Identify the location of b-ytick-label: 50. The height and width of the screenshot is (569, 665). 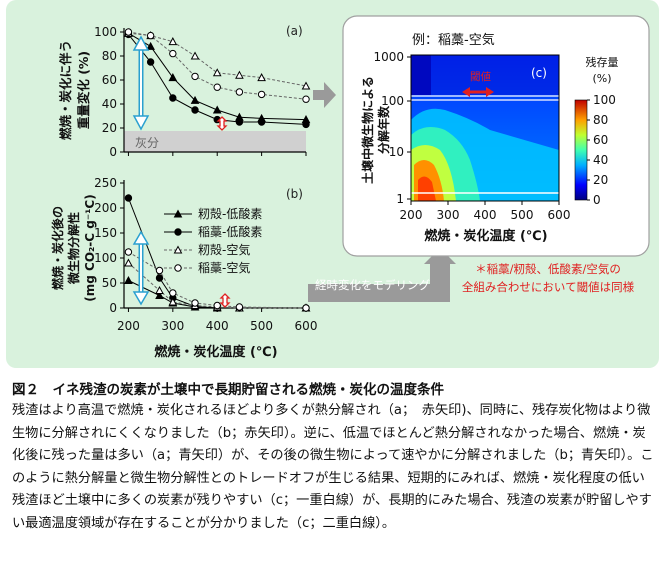
(109, 283).